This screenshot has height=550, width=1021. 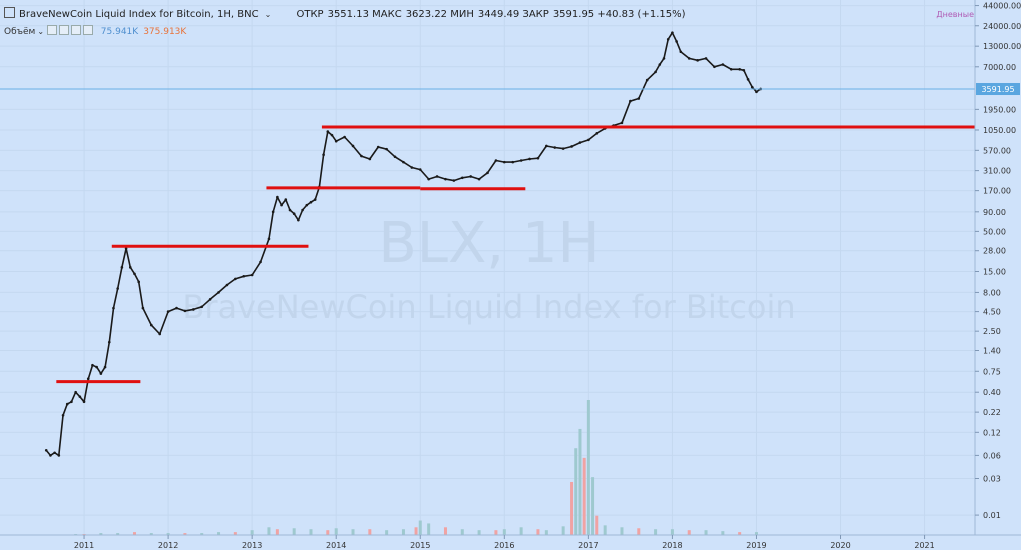 I want to click on y-tick-label: 8.00, so click(x=992, y=292).